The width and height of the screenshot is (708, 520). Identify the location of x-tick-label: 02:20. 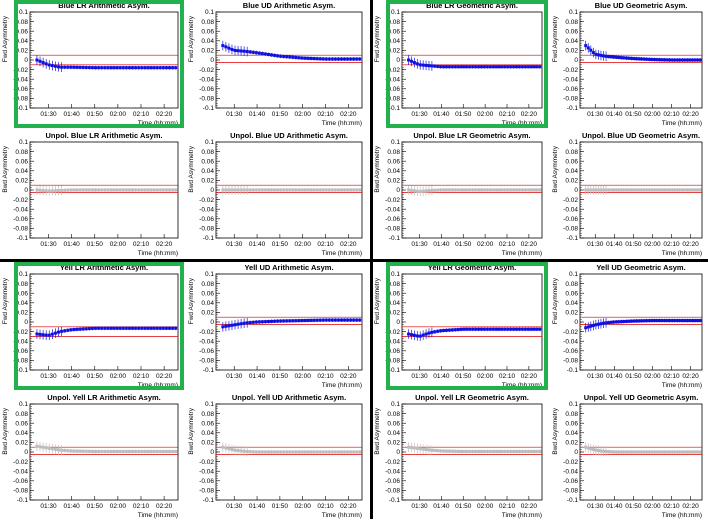
(690, 506).